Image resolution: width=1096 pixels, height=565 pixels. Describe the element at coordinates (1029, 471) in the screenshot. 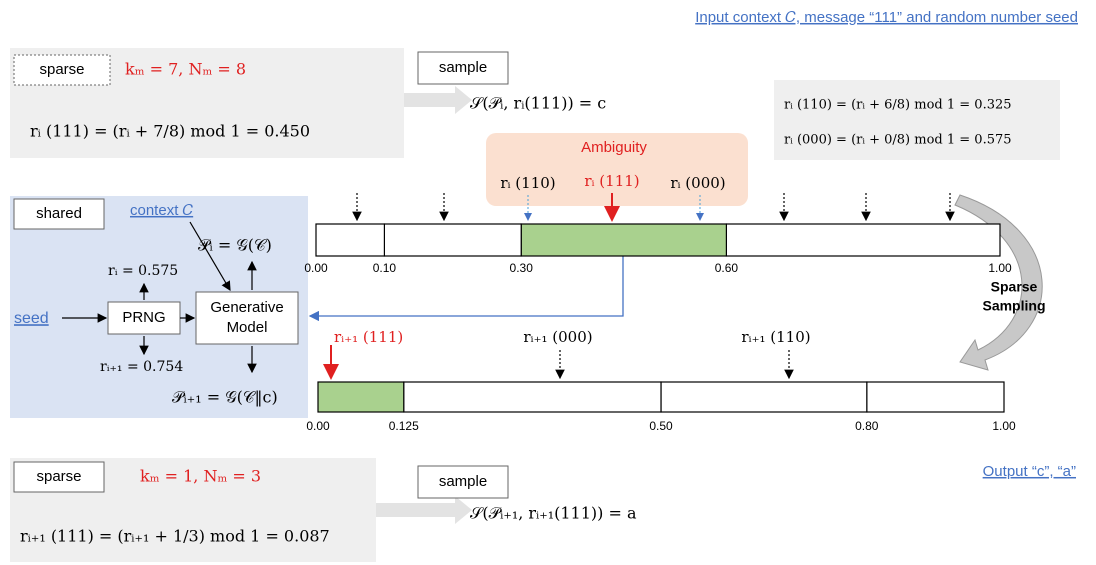

I see `output-link: Output “c”, “a”` at that location.